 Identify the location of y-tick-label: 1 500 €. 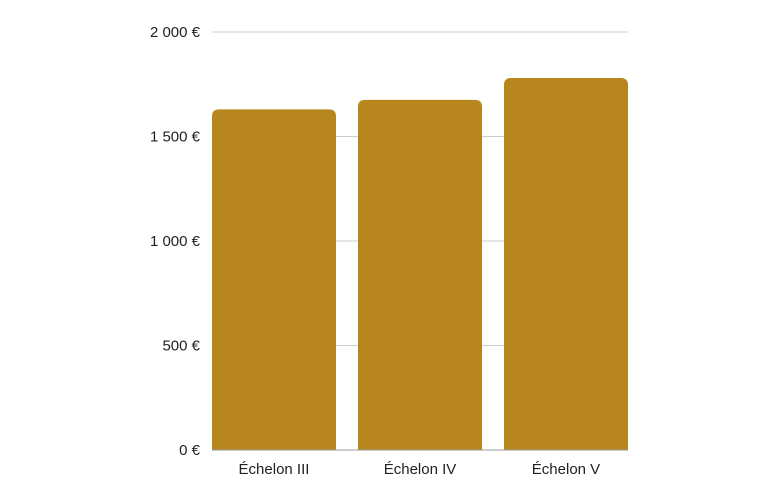
(175, 137).